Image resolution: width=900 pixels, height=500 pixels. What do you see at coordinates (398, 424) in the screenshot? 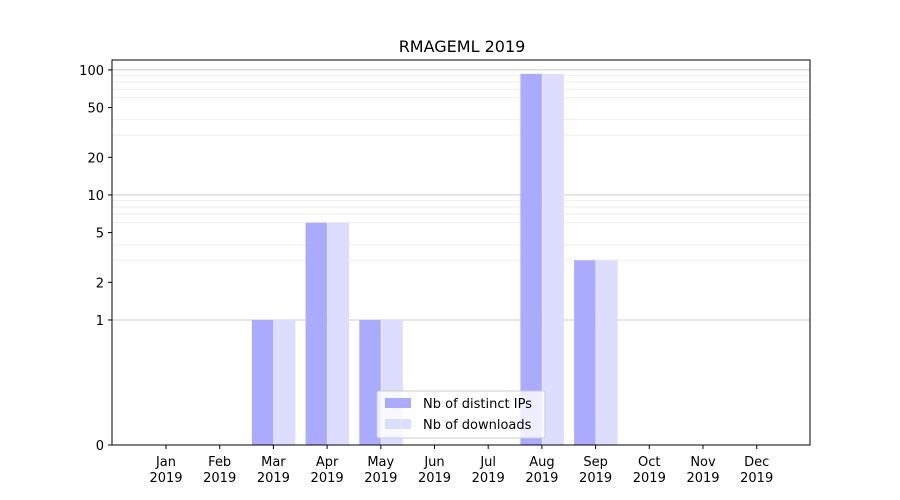
I see `legend-swatch-downloads` at bounding box center [398, 424].